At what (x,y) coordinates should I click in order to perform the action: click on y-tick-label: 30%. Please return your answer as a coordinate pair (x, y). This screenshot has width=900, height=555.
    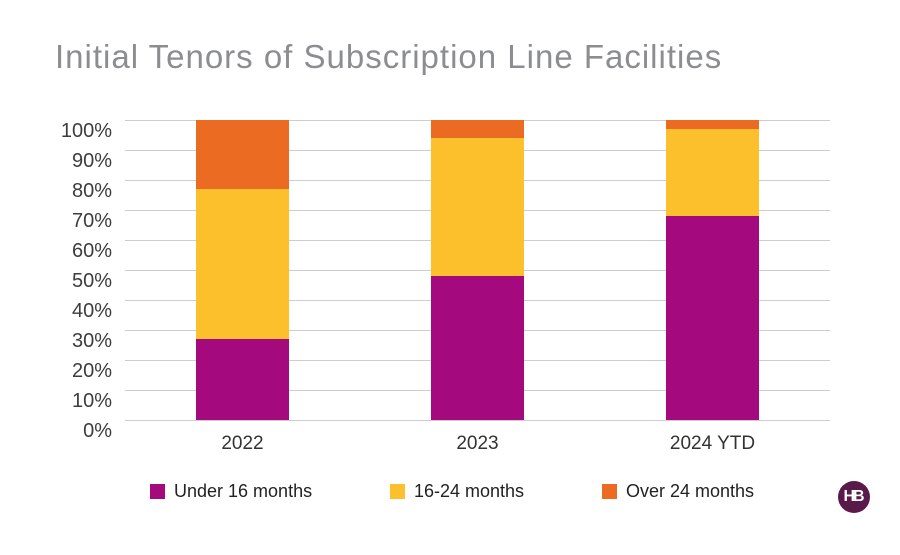
    Looking at the image, I should click on (91, 341).